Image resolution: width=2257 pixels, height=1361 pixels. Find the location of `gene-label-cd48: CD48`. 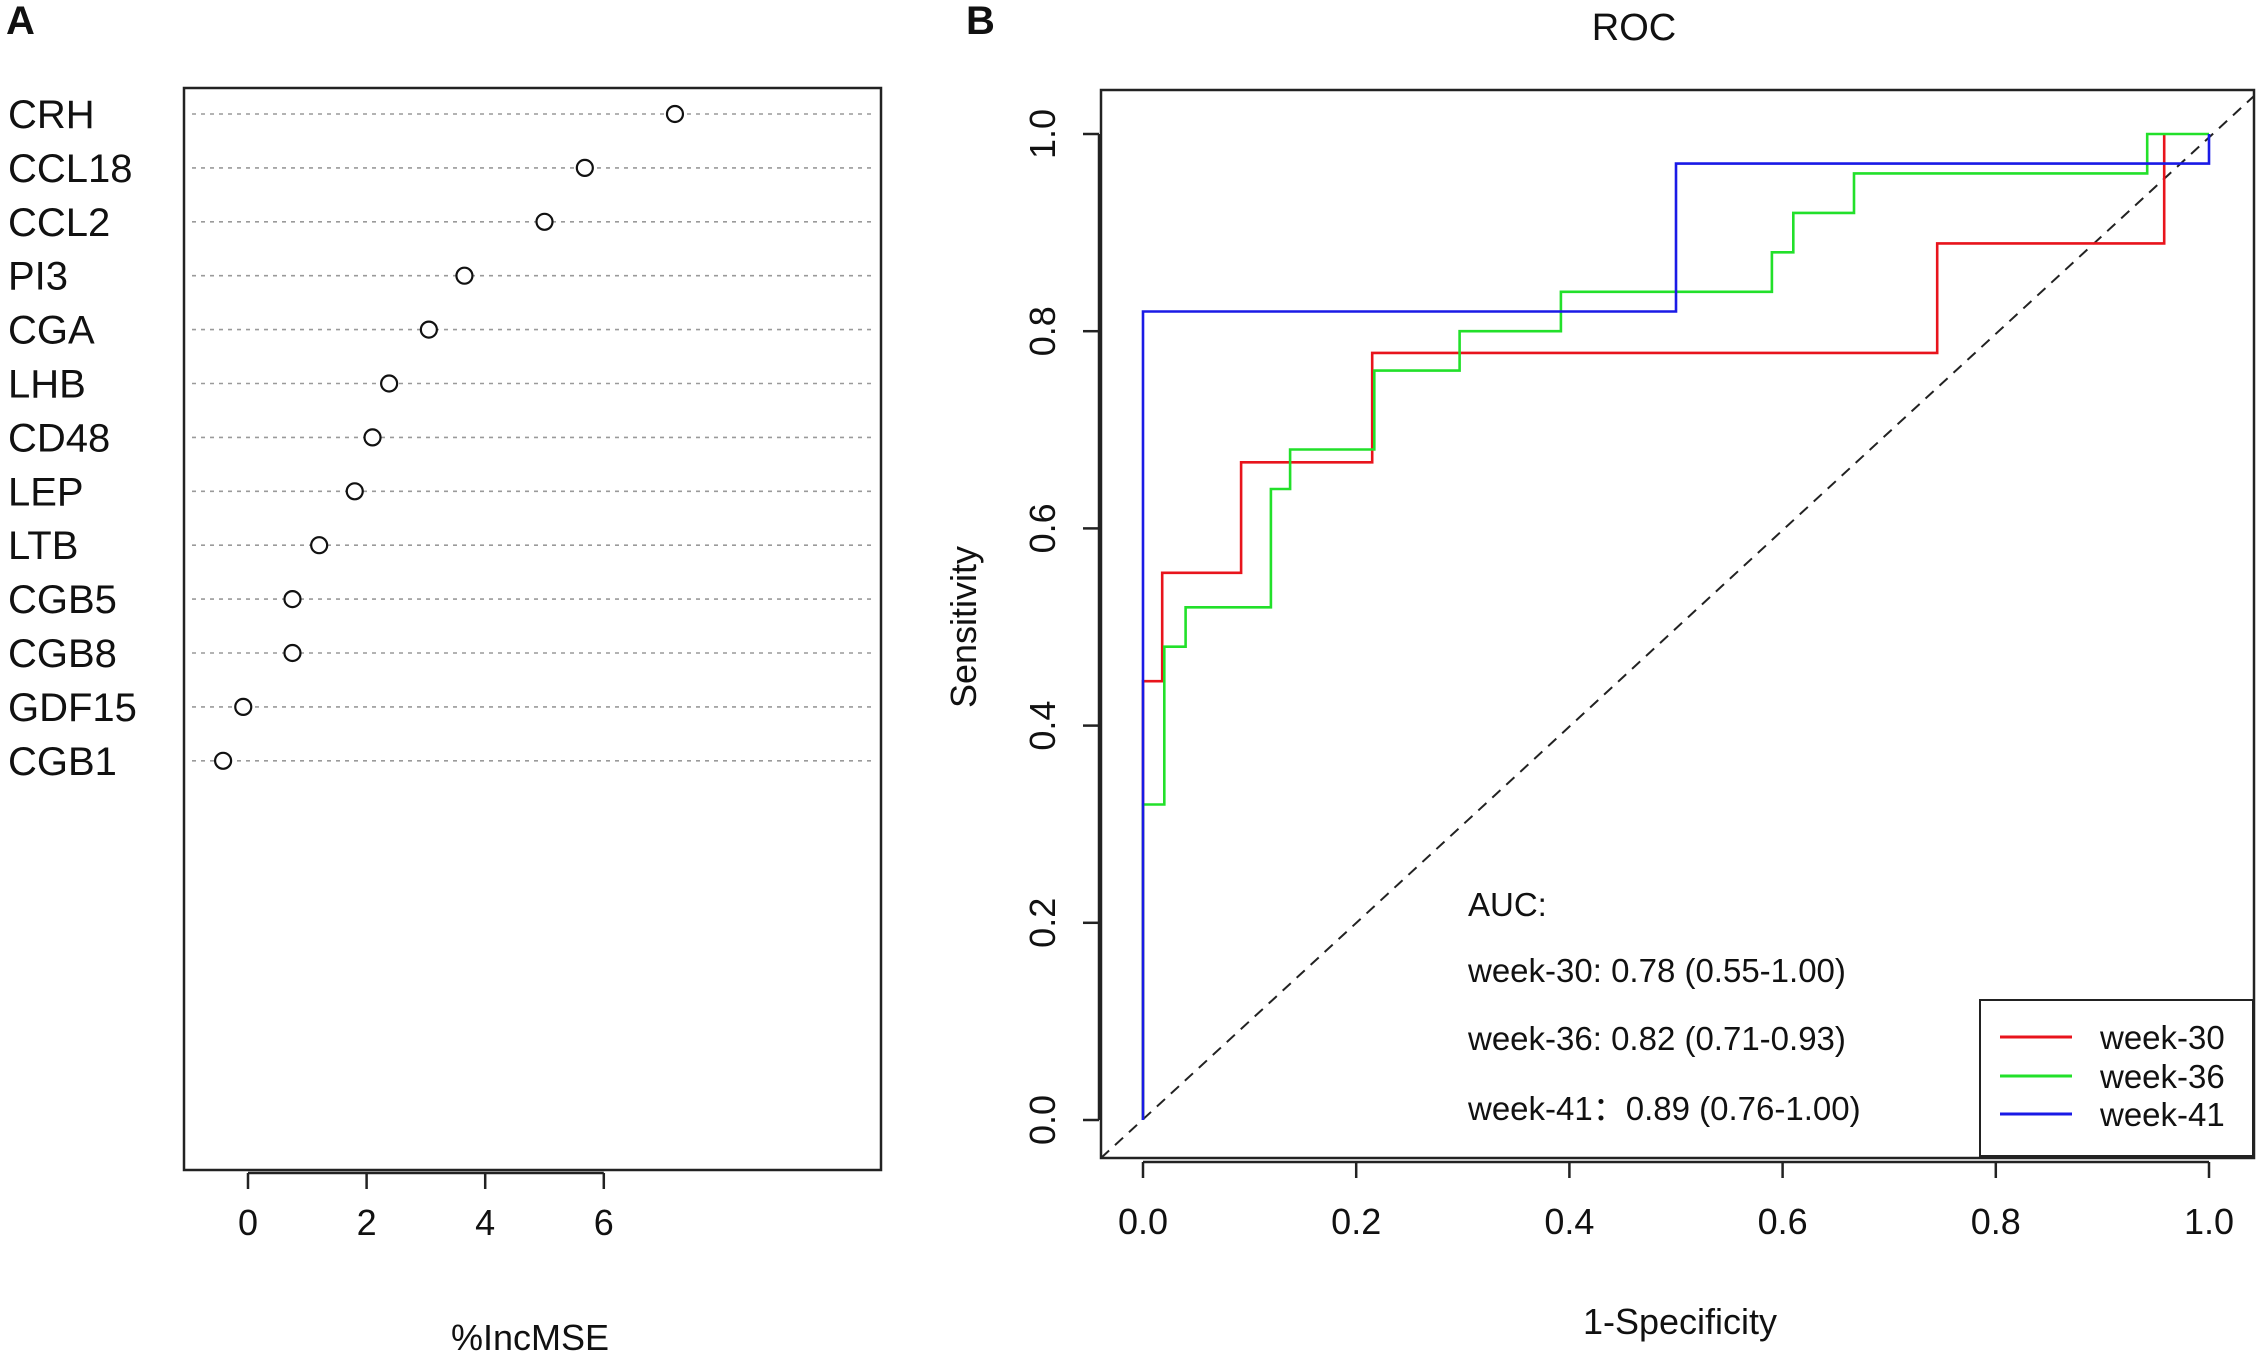

gene-label-cd48: CD48 is located at coordinates (59, 438).